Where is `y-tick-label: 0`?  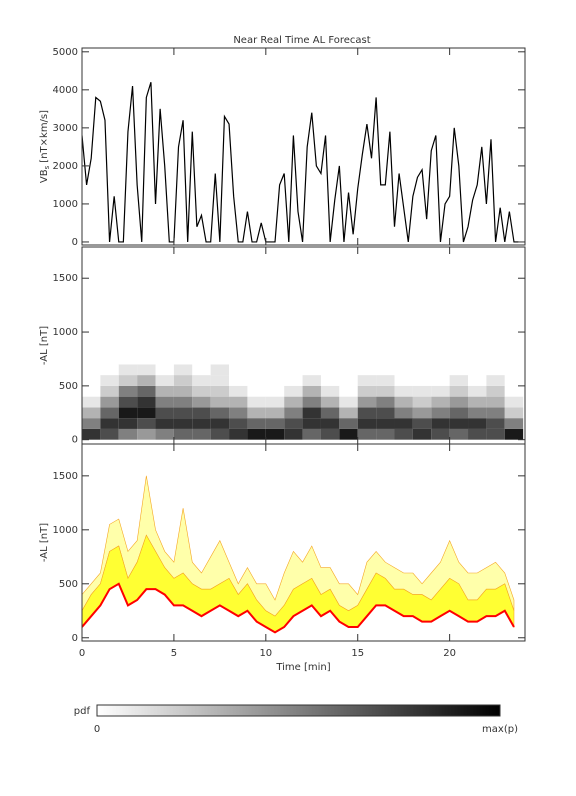
y-tick-label: 0 is located at coordinates (75, 242).